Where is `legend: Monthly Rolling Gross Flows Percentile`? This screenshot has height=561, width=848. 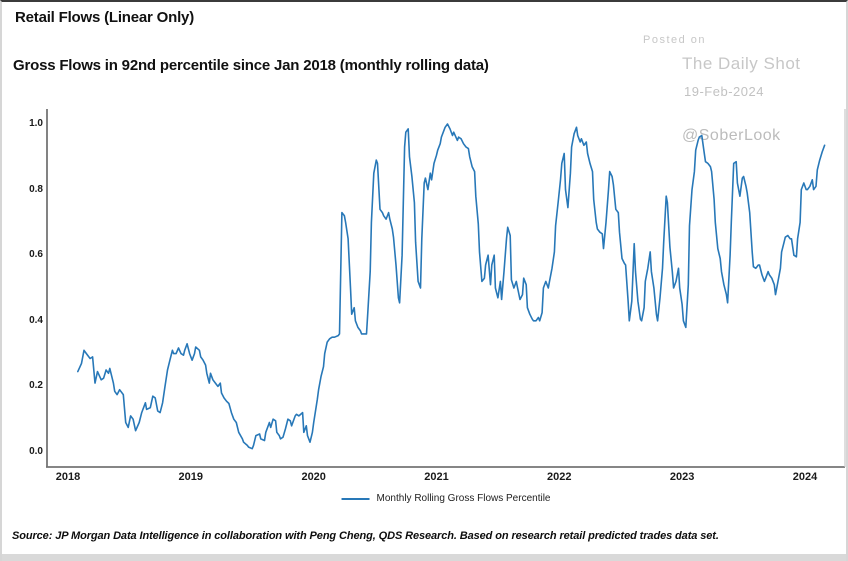
legend: Monthly Rolling Gross Flows Percentile is located at coordinates (446, 498).